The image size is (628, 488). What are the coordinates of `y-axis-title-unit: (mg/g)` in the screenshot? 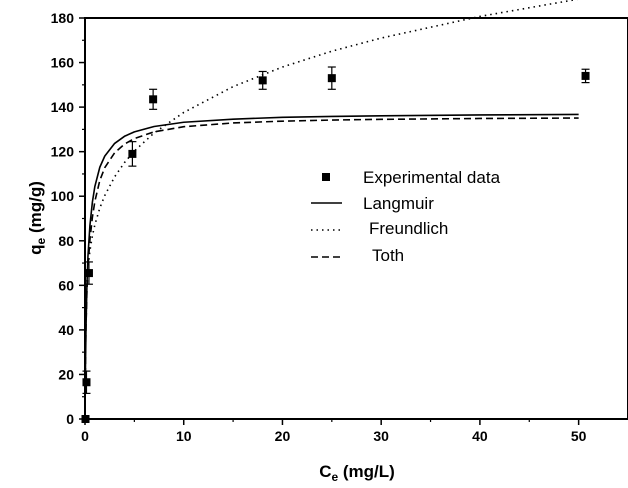 It's located at (35, 209).